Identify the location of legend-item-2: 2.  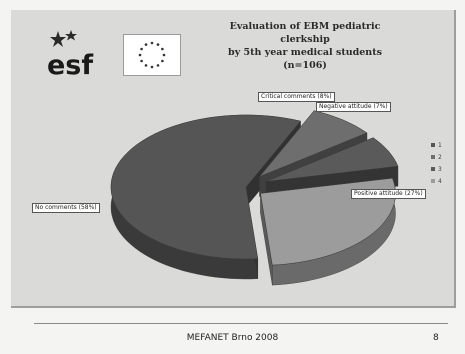
(436, 157).